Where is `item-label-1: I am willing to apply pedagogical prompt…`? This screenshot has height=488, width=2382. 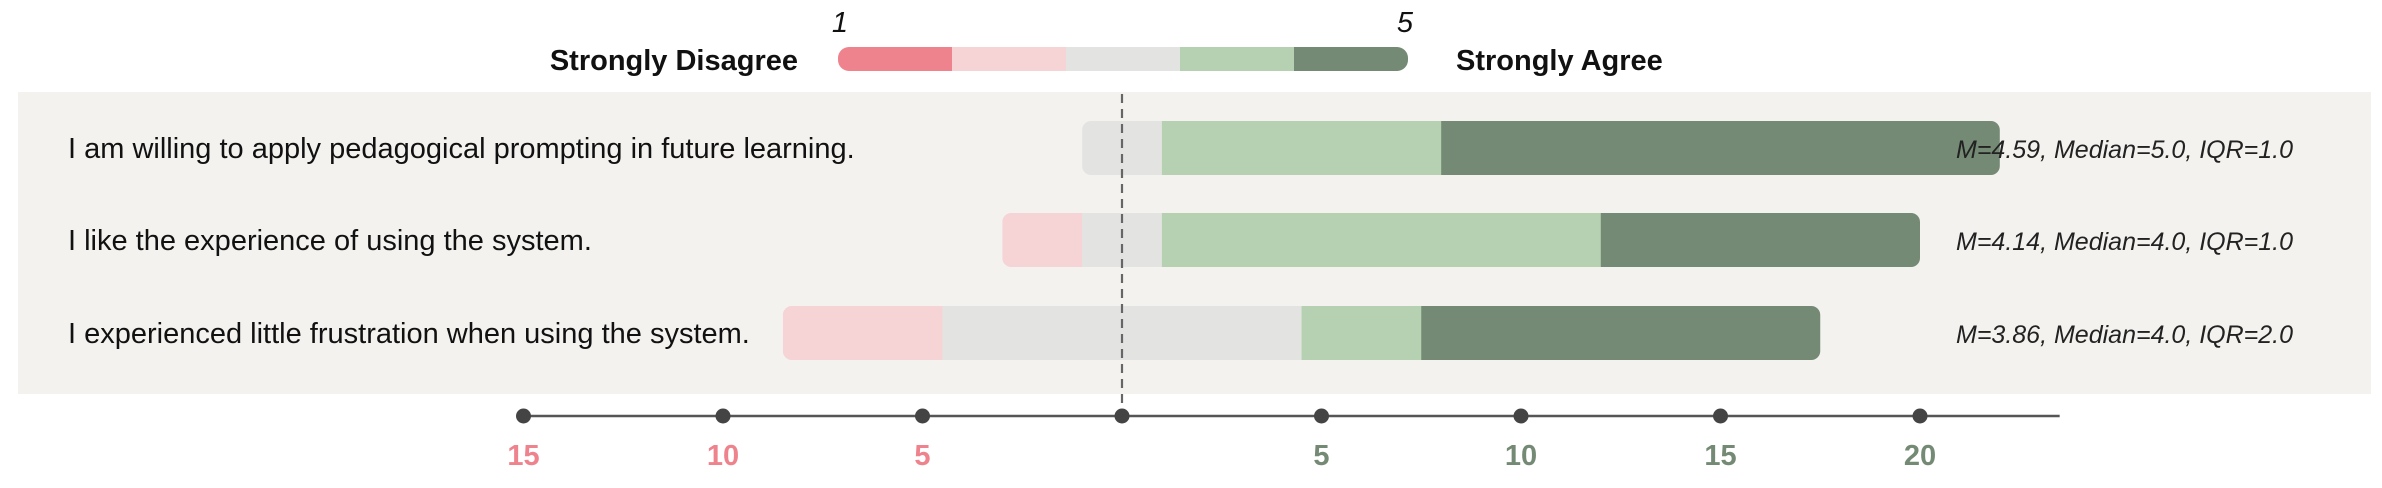 item-label-1: I am willing to apply pedagogical prompt… is located at coordinates (461, 149).